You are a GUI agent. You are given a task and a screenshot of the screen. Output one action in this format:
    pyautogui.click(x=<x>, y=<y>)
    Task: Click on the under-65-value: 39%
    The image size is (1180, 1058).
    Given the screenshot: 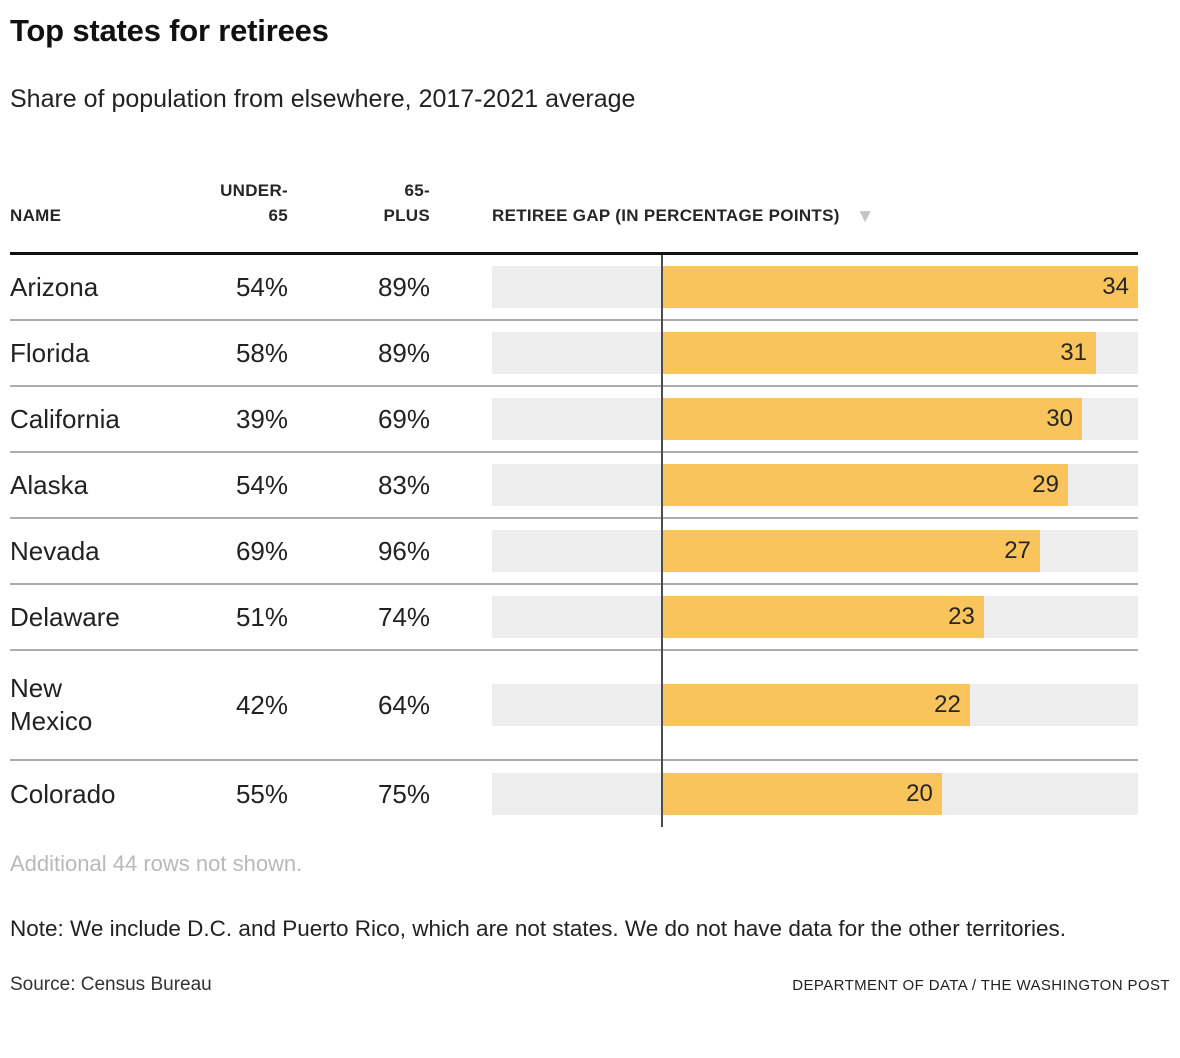 What is the action you would take?
    pyautogui.click(x=261, y=418)
    